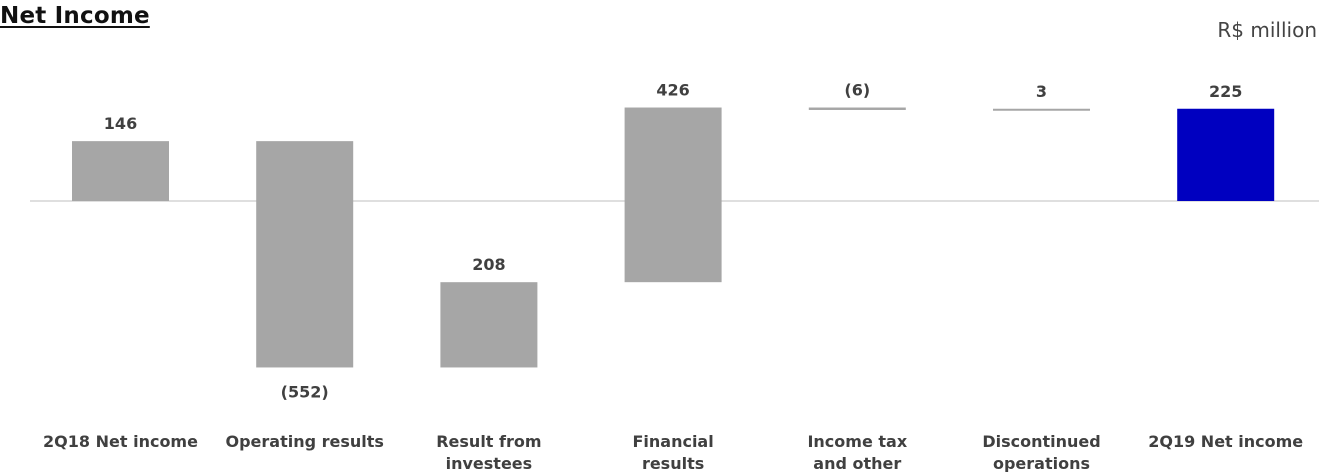 The image size is (1319, 472). I want to click on category-label-6-line-1: Discontinued, so click(1041, 441).